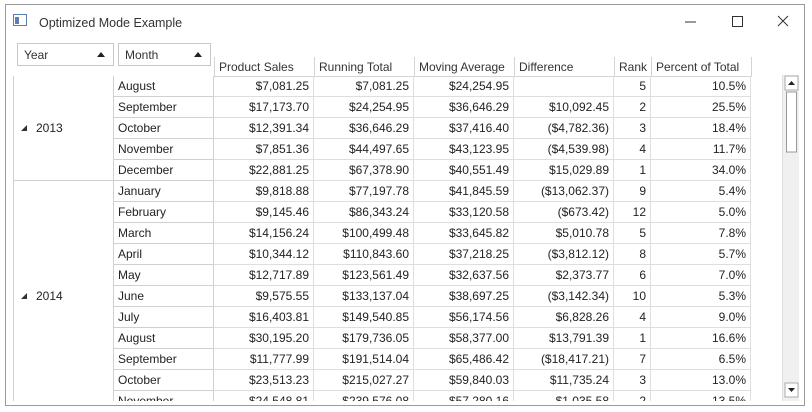 This screenshot has width=812, height=412. I want to click on value-cell: $58,377.00, so click(464, 338).